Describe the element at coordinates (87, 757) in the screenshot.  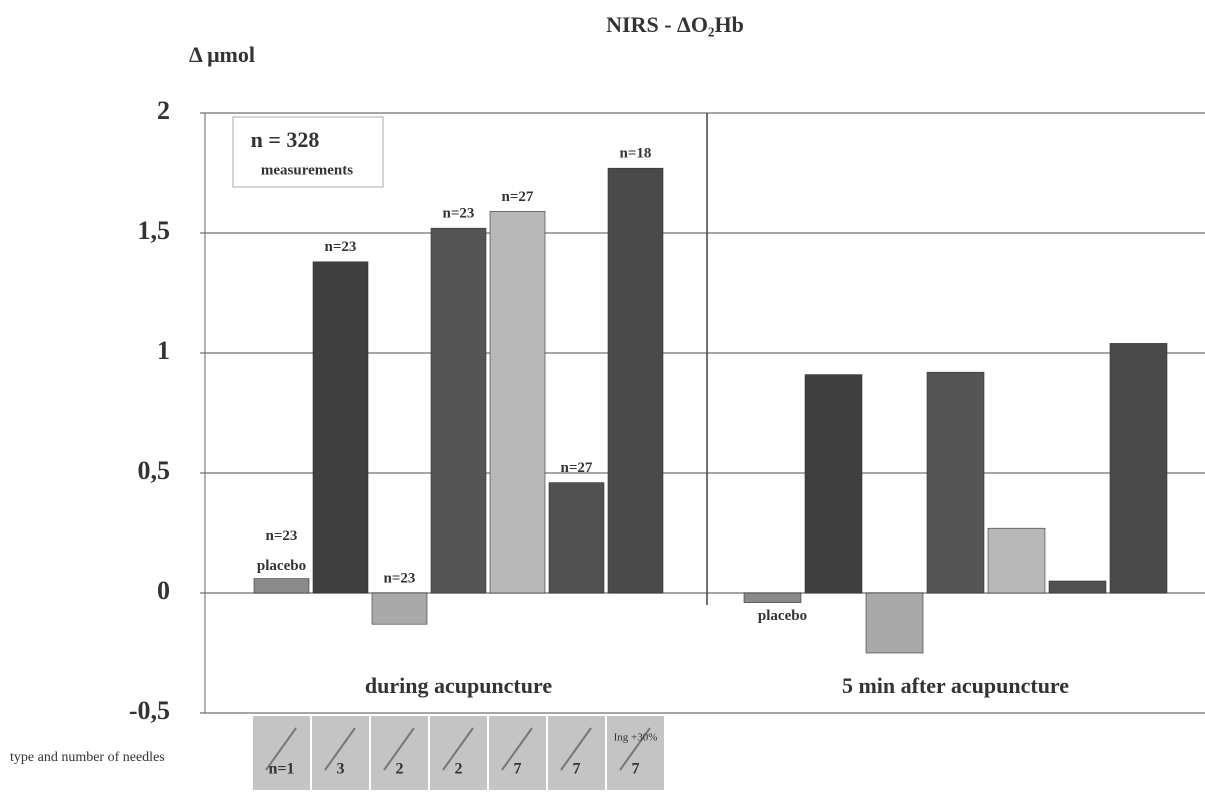
I see `needle-title: type and number of needles` at that location.